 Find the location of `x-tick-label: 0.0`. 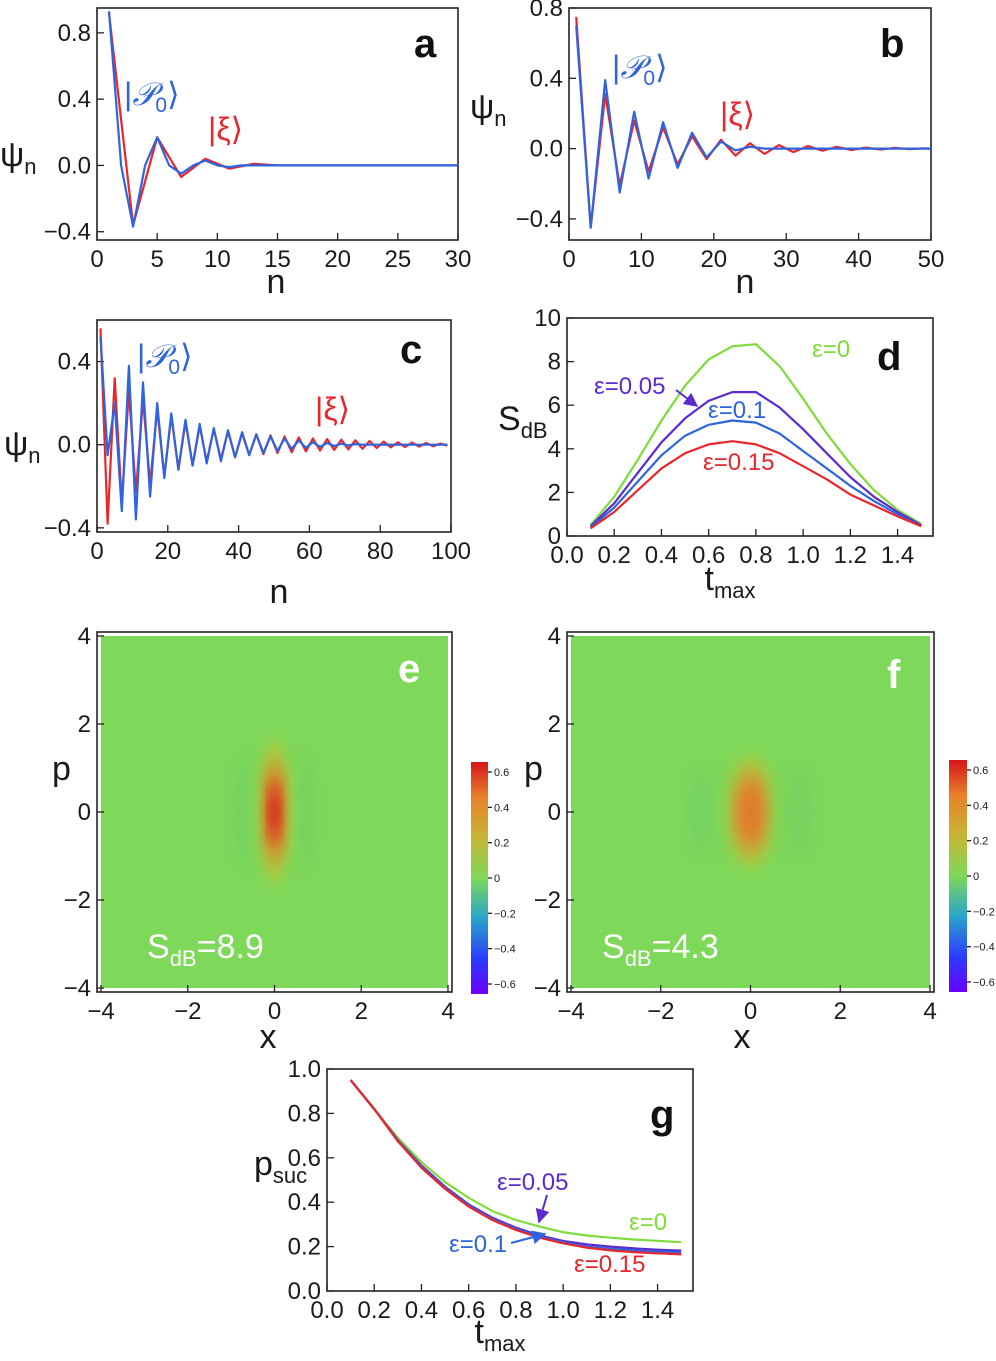

x-tick-label: 0.0 is located at coordinates (326, 1310).